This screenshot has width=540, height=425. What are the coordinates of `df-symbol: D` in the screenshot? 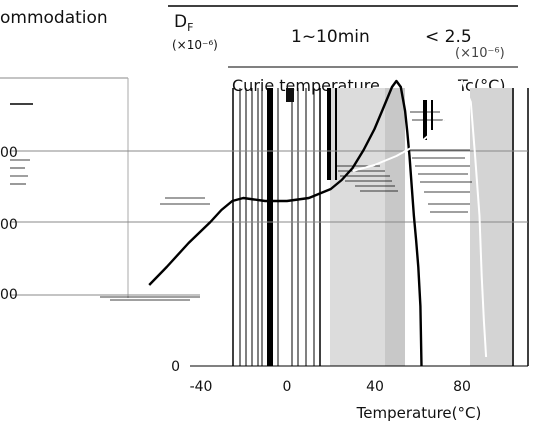 It's located at (181, 22).